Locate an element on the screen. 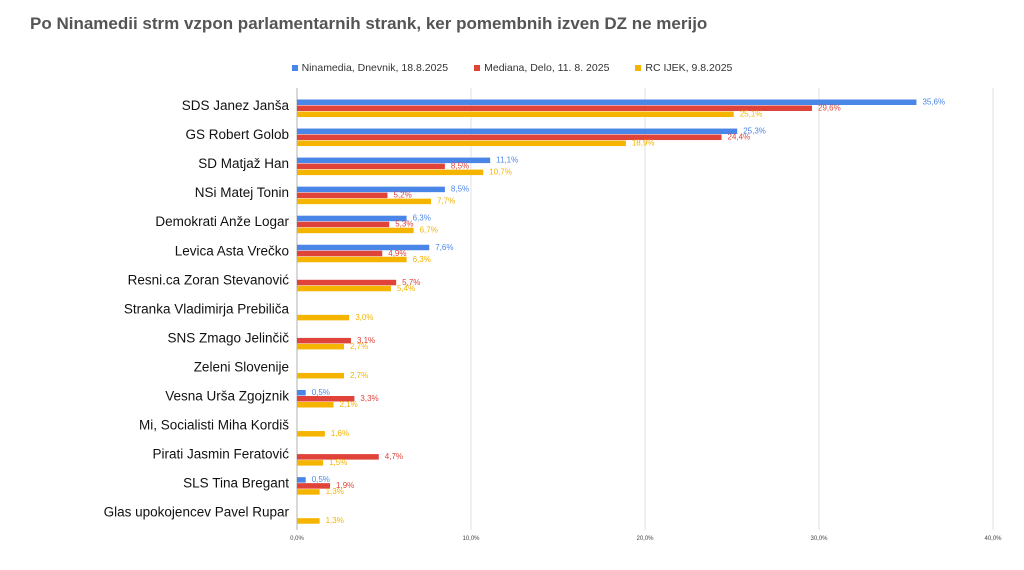  legend-item: RC IJEK, 9.8.2025 is located at coordinates (675, 68).